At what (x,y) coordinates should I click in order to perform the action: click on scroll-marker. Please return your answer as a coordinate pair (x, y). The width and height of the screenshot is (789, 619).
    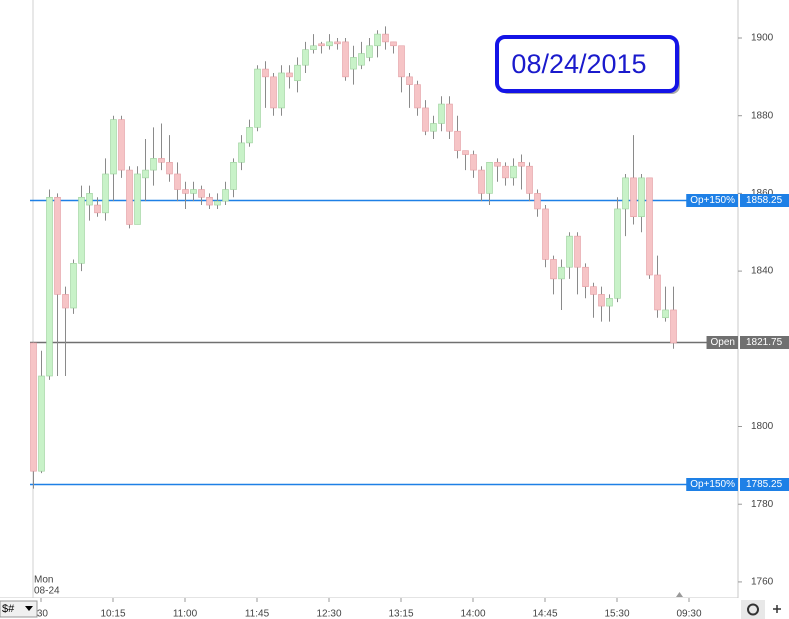
    Looking at the image, I should click on (679, 594).